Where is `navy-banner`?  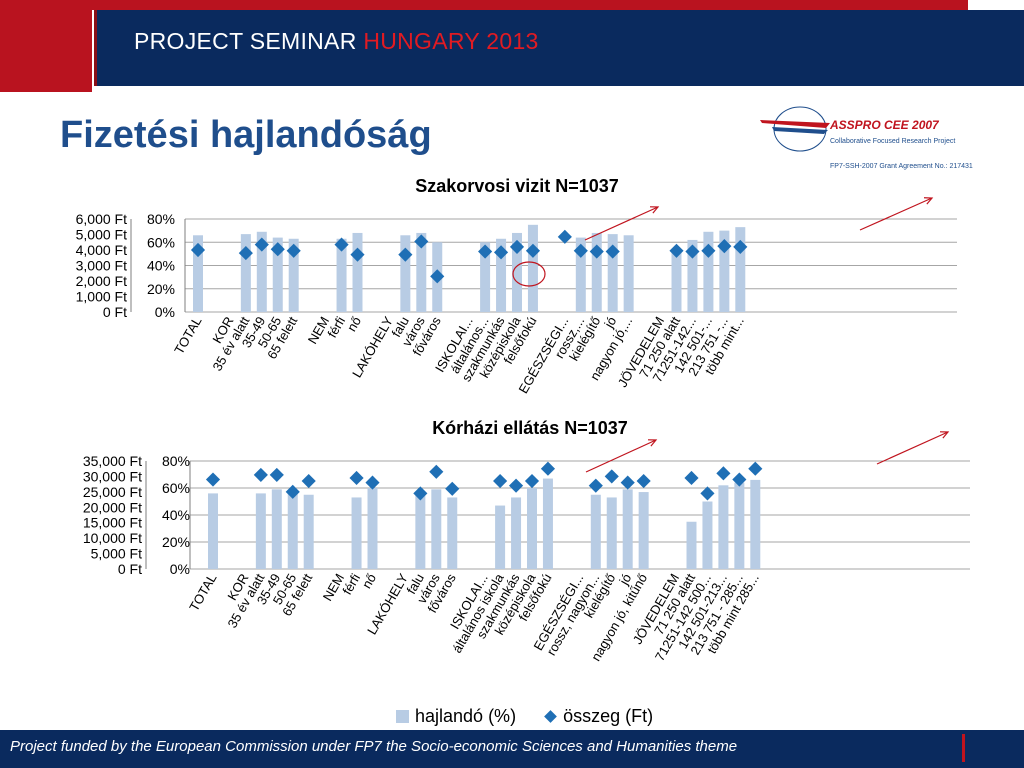
navy-banner is located at coordinates (559, 48).